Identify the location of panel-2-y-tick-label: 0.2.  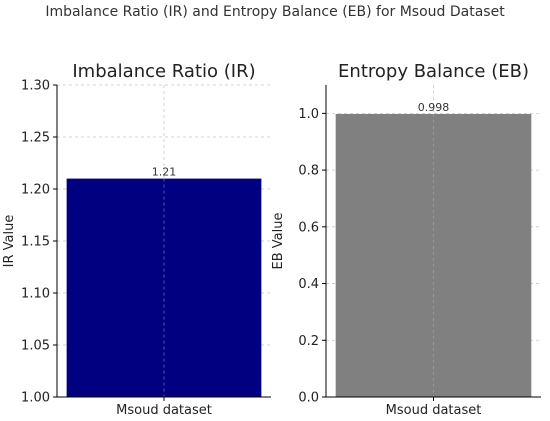
(308, 341).